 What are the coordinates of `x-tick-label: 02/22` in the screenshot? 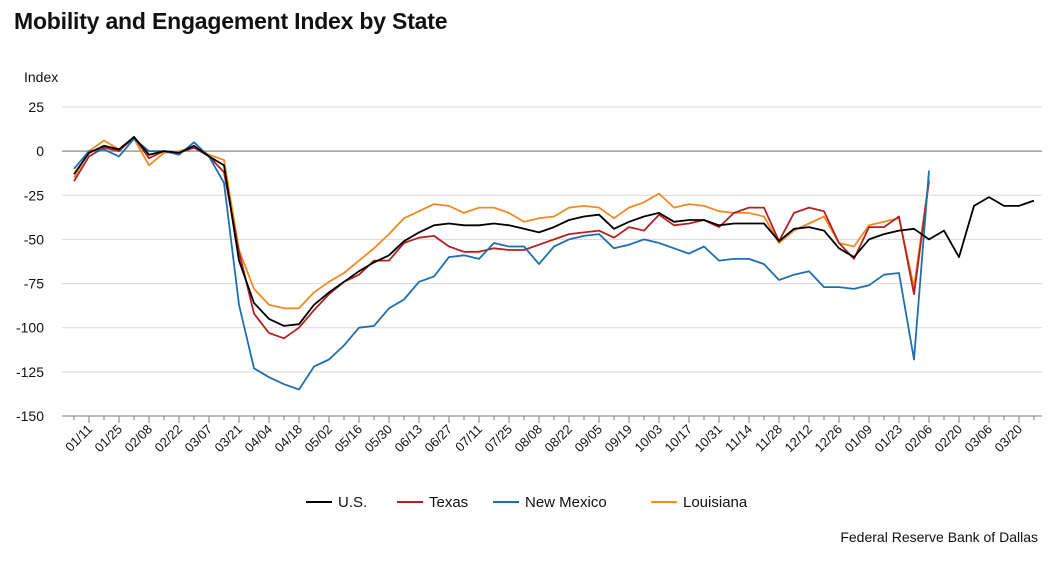 It's located at (169, 439).